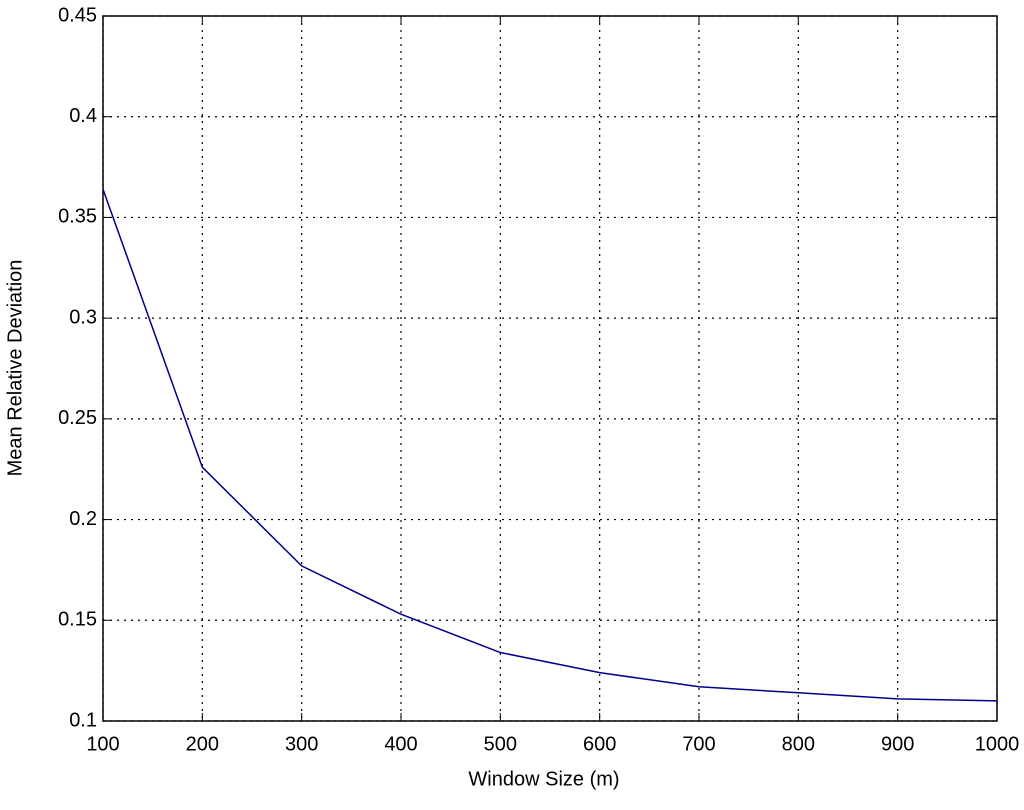 The height and width of the screenshot is (810, 1024). I want to click on x-tick-label: 700, so click(698, 744).